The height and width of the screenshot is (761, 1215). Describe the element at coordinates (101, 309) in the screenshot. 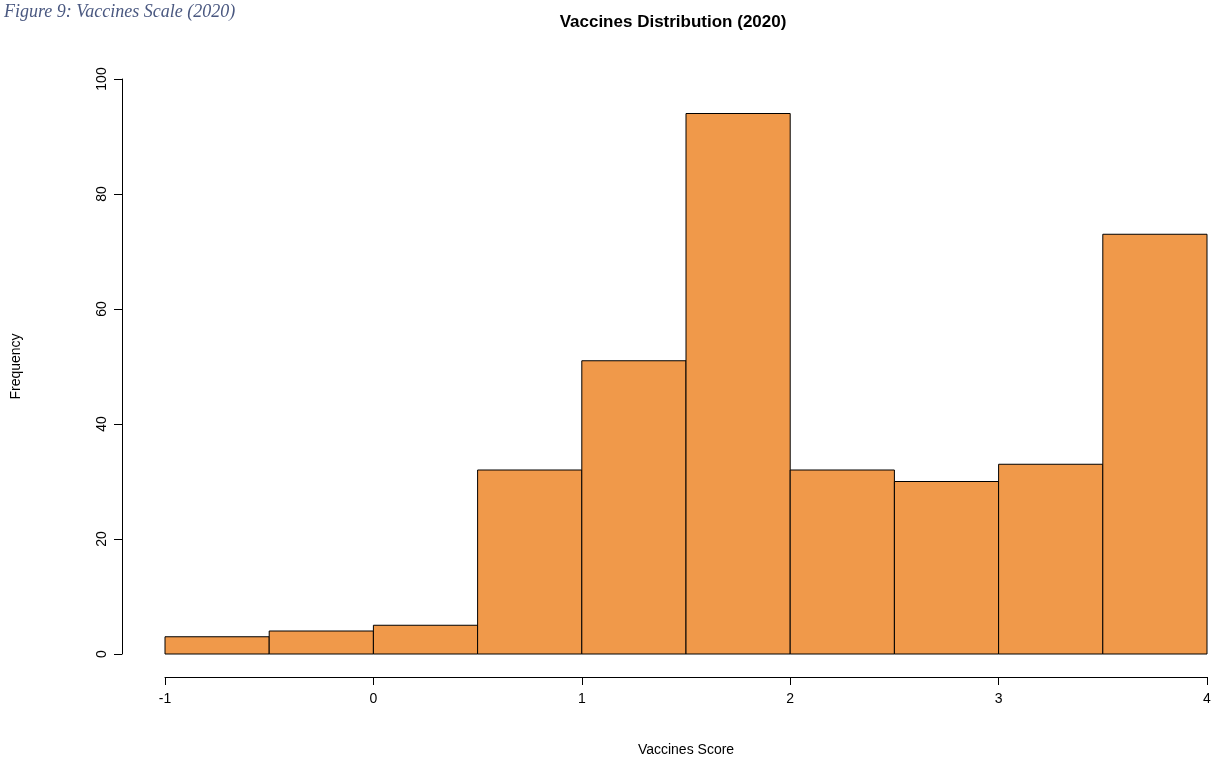

I see `y-tick-label: 60` at that location.